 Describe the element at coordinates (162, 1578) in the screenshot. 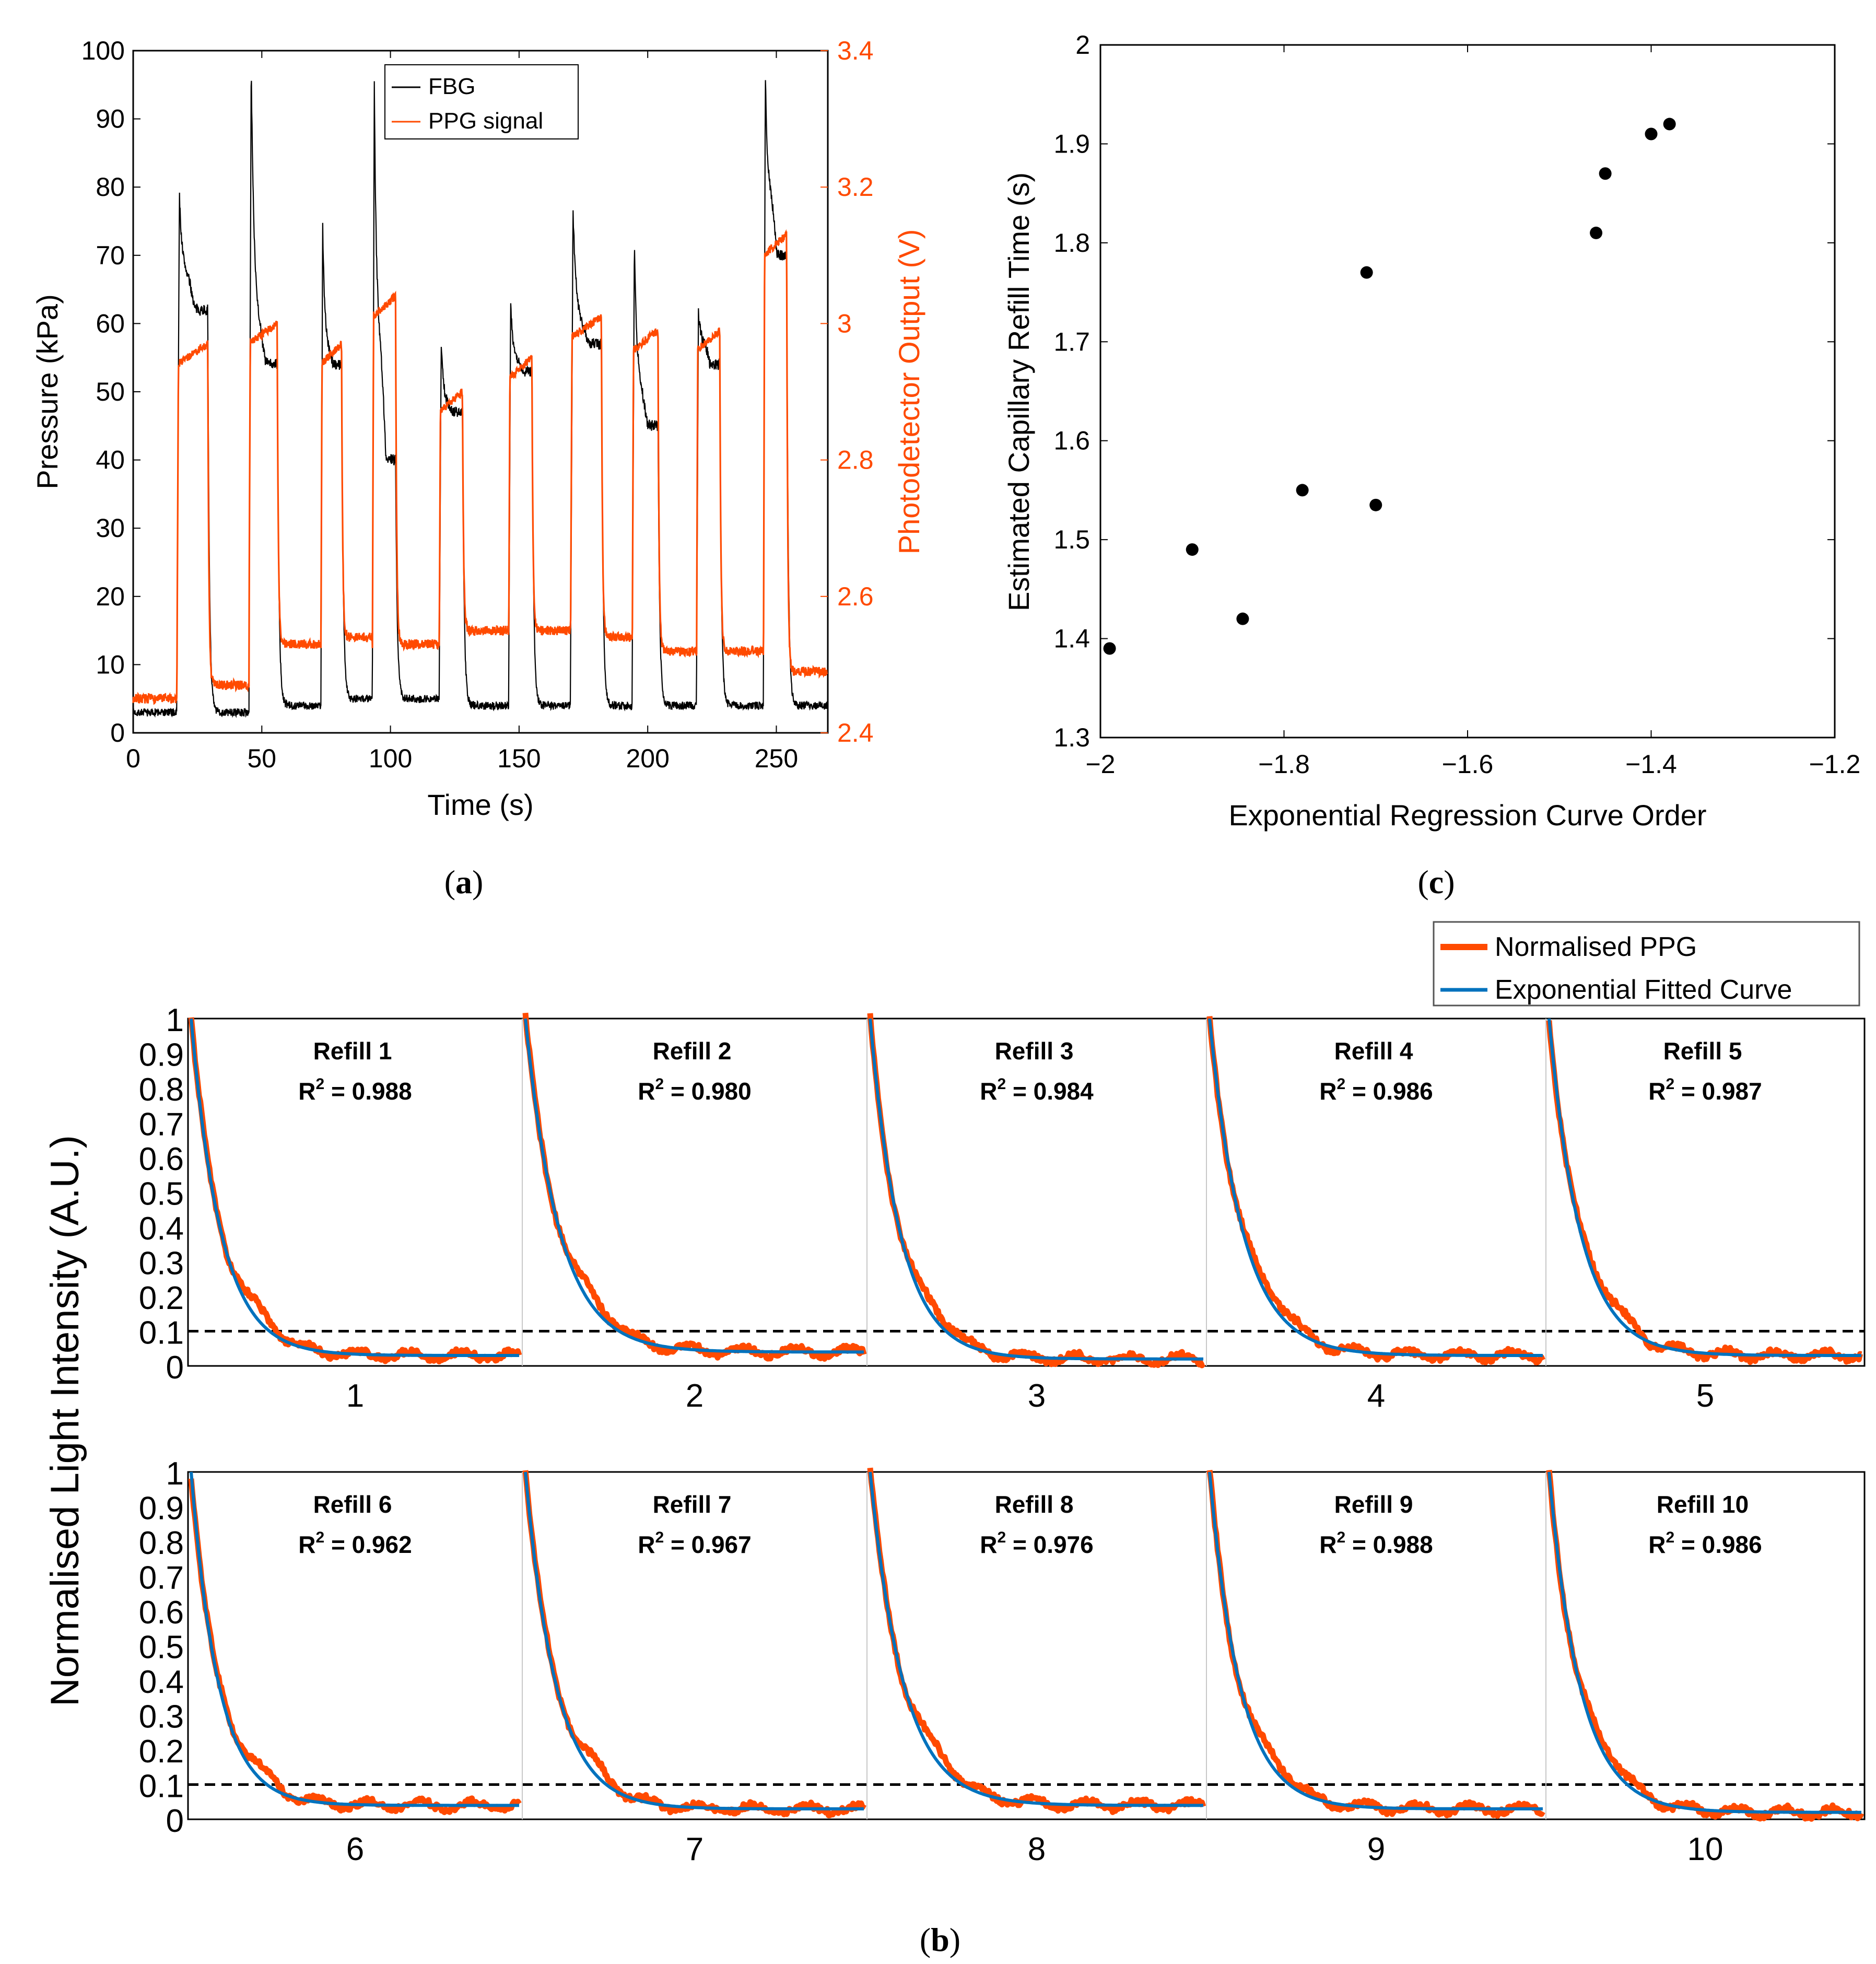

I see `y-tick-label: 0.7` at that location.